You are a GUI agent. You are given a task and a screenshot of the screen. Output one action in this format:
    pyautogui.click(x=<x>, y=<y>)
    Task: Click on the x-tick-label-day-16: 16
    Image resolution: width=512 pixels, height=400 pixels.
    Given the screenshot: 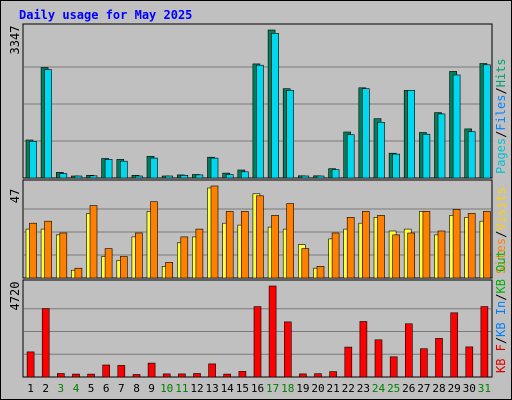 What is the action you would take?
    pyautogui.click(x=257, y=388)
    